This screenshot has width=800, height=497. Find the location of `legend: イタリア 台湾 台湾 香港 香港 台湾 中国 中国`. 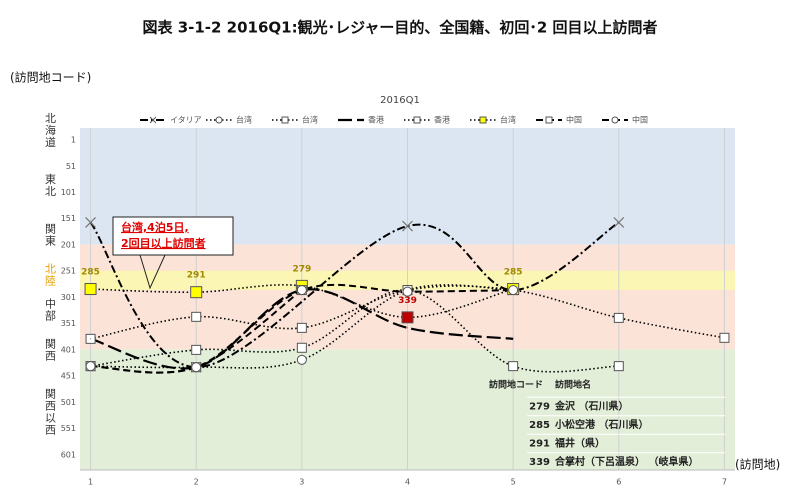

legend: イタリア 台湾 台湾 香港 香港 台湾 中国 中国 is located at coordinates (394, 120).